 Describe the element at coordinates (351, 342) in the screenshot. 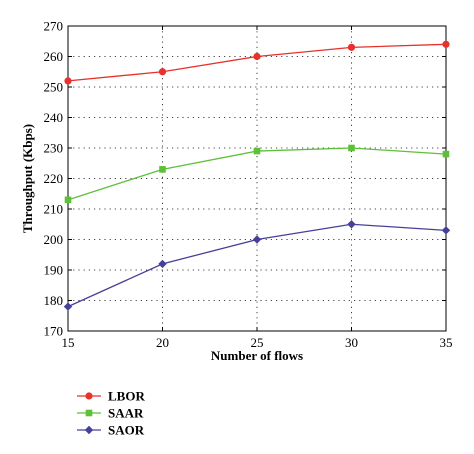

I see `x-tick-label: 30` at that location.